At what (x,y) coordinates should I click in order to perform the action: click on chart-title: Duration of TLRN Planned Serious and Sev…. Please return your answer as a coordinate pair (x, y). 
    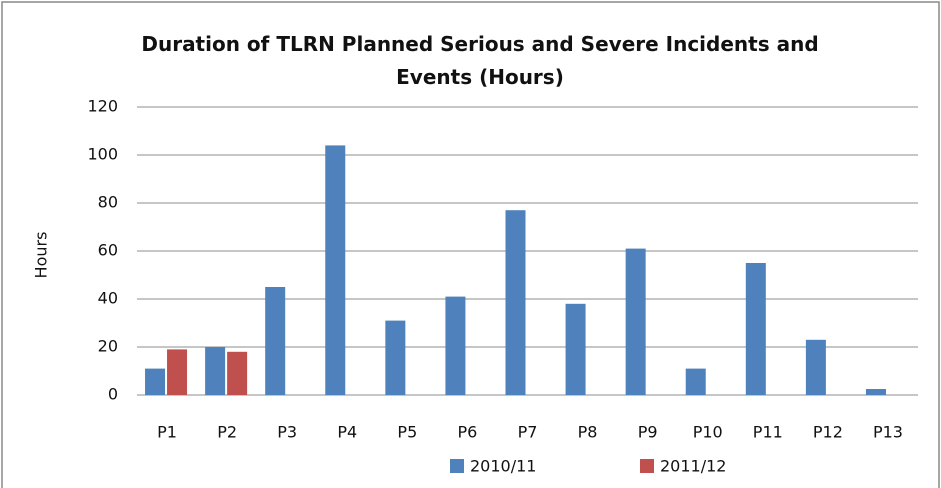
    Looking at the image, I should click on (480, 60).